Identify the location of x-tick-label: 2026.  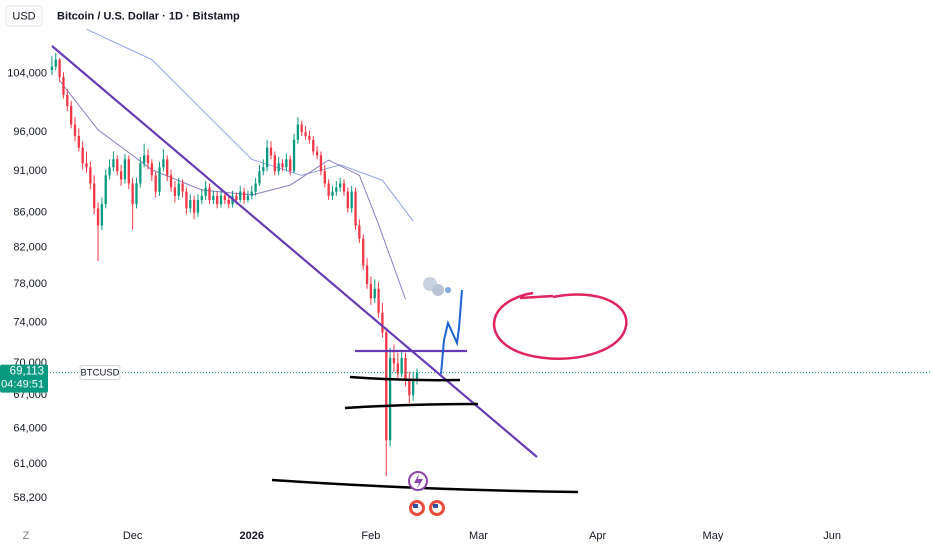
(252, 536).